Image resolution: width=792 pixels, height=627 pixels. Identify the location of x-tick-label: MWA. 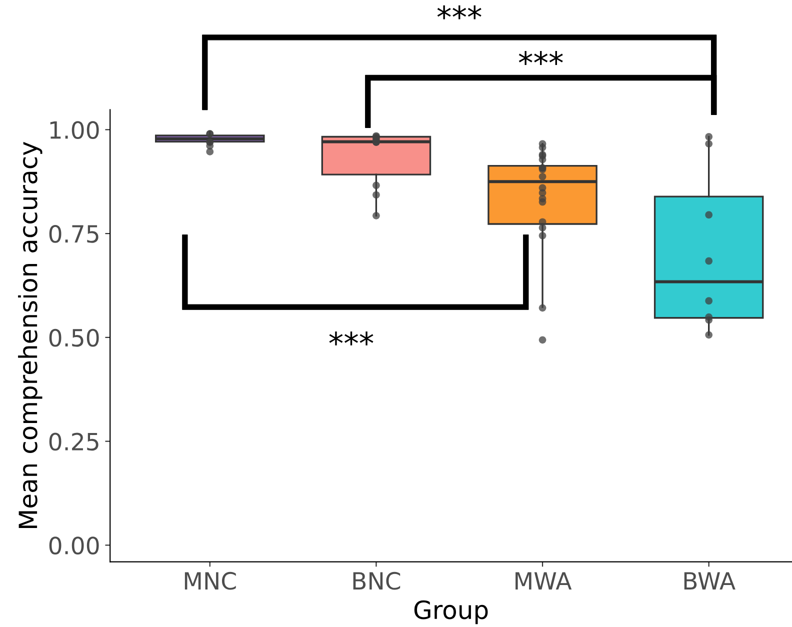
(544, 581).